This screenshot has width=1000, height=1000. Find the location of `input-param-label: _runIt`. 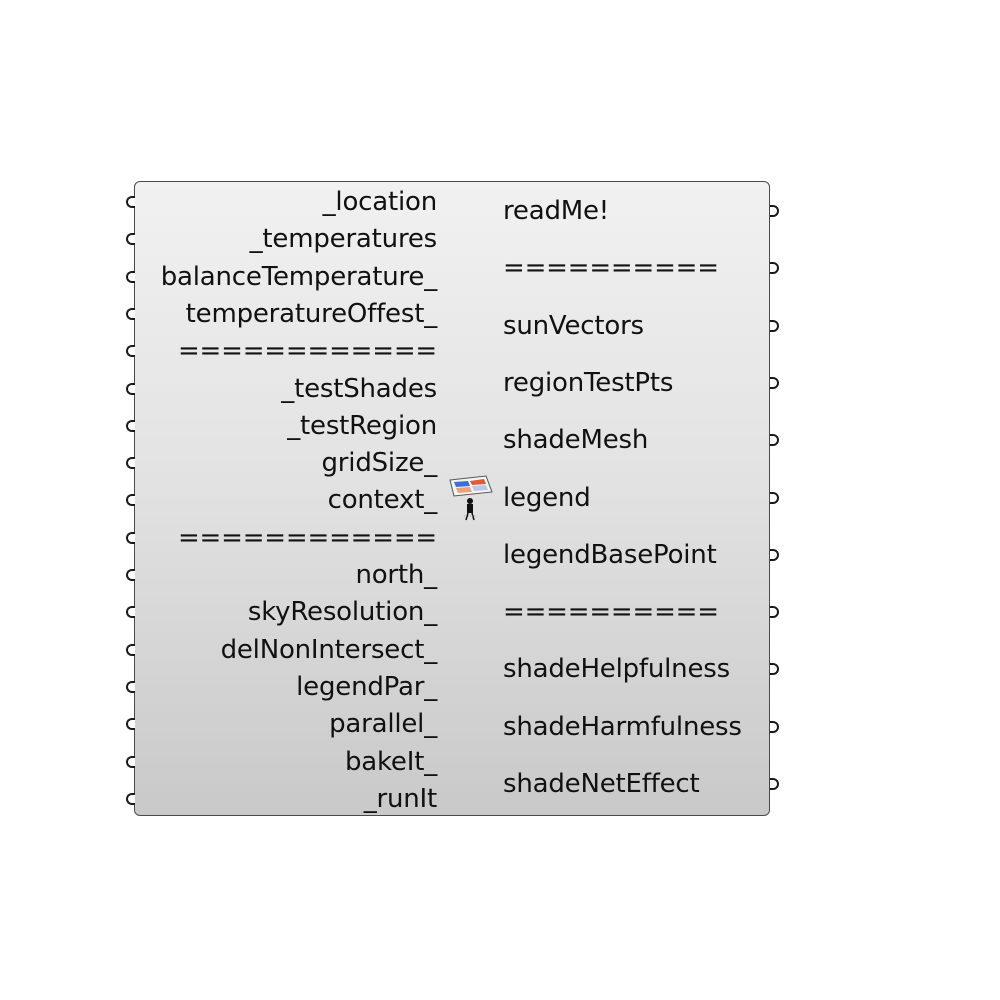

input-param-label: _runIt is located at coordinates (400, 798).